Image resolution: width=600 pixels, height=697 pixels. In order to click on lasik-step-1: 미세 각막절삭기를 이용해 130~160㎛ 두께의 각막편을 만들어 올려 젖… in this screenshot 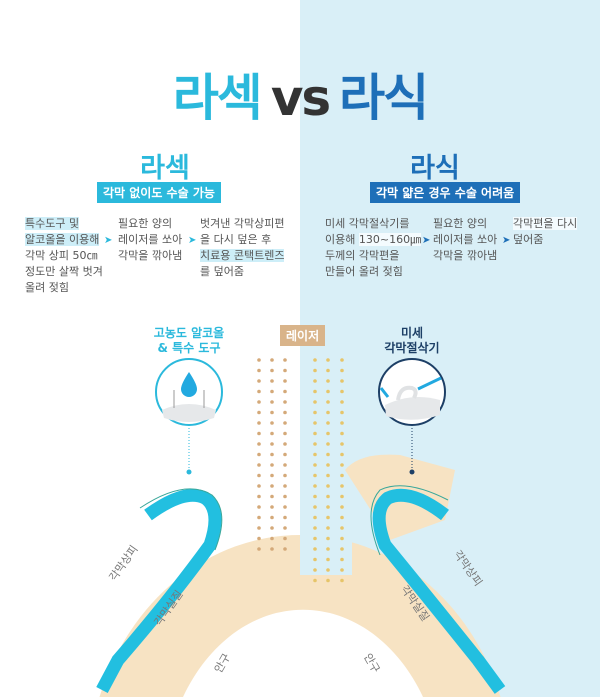, I will do `click(373, 248)`.